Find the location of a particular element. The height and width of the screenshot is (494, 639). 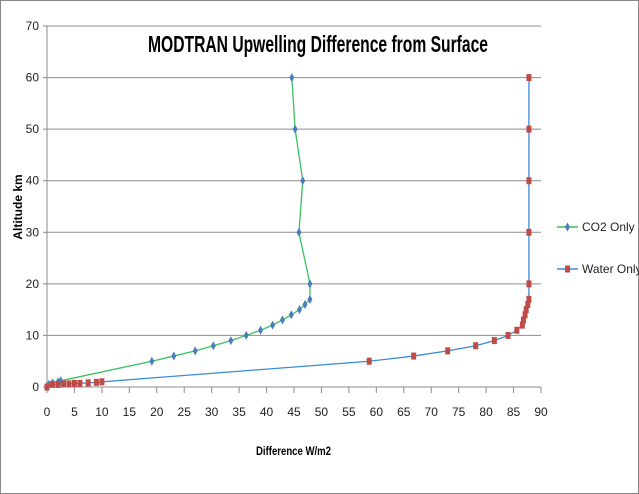

x-tick-label: 65 is located at coordinates (404, 412).